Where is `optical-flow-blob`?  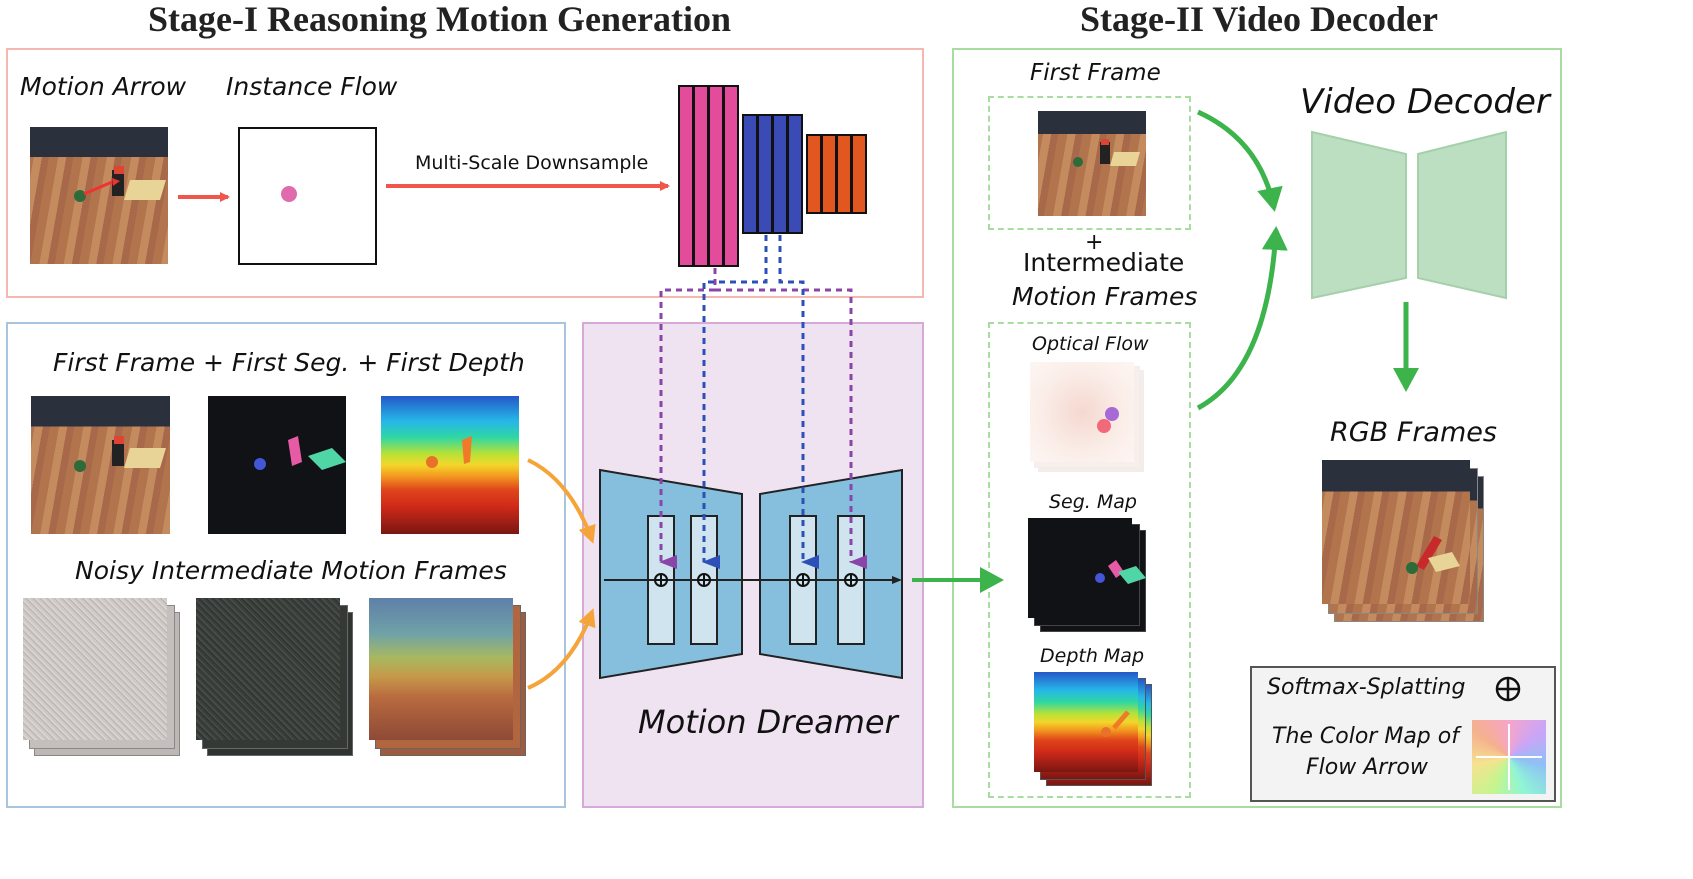 optical-flow-blob is located at coordinates (1108, 420).